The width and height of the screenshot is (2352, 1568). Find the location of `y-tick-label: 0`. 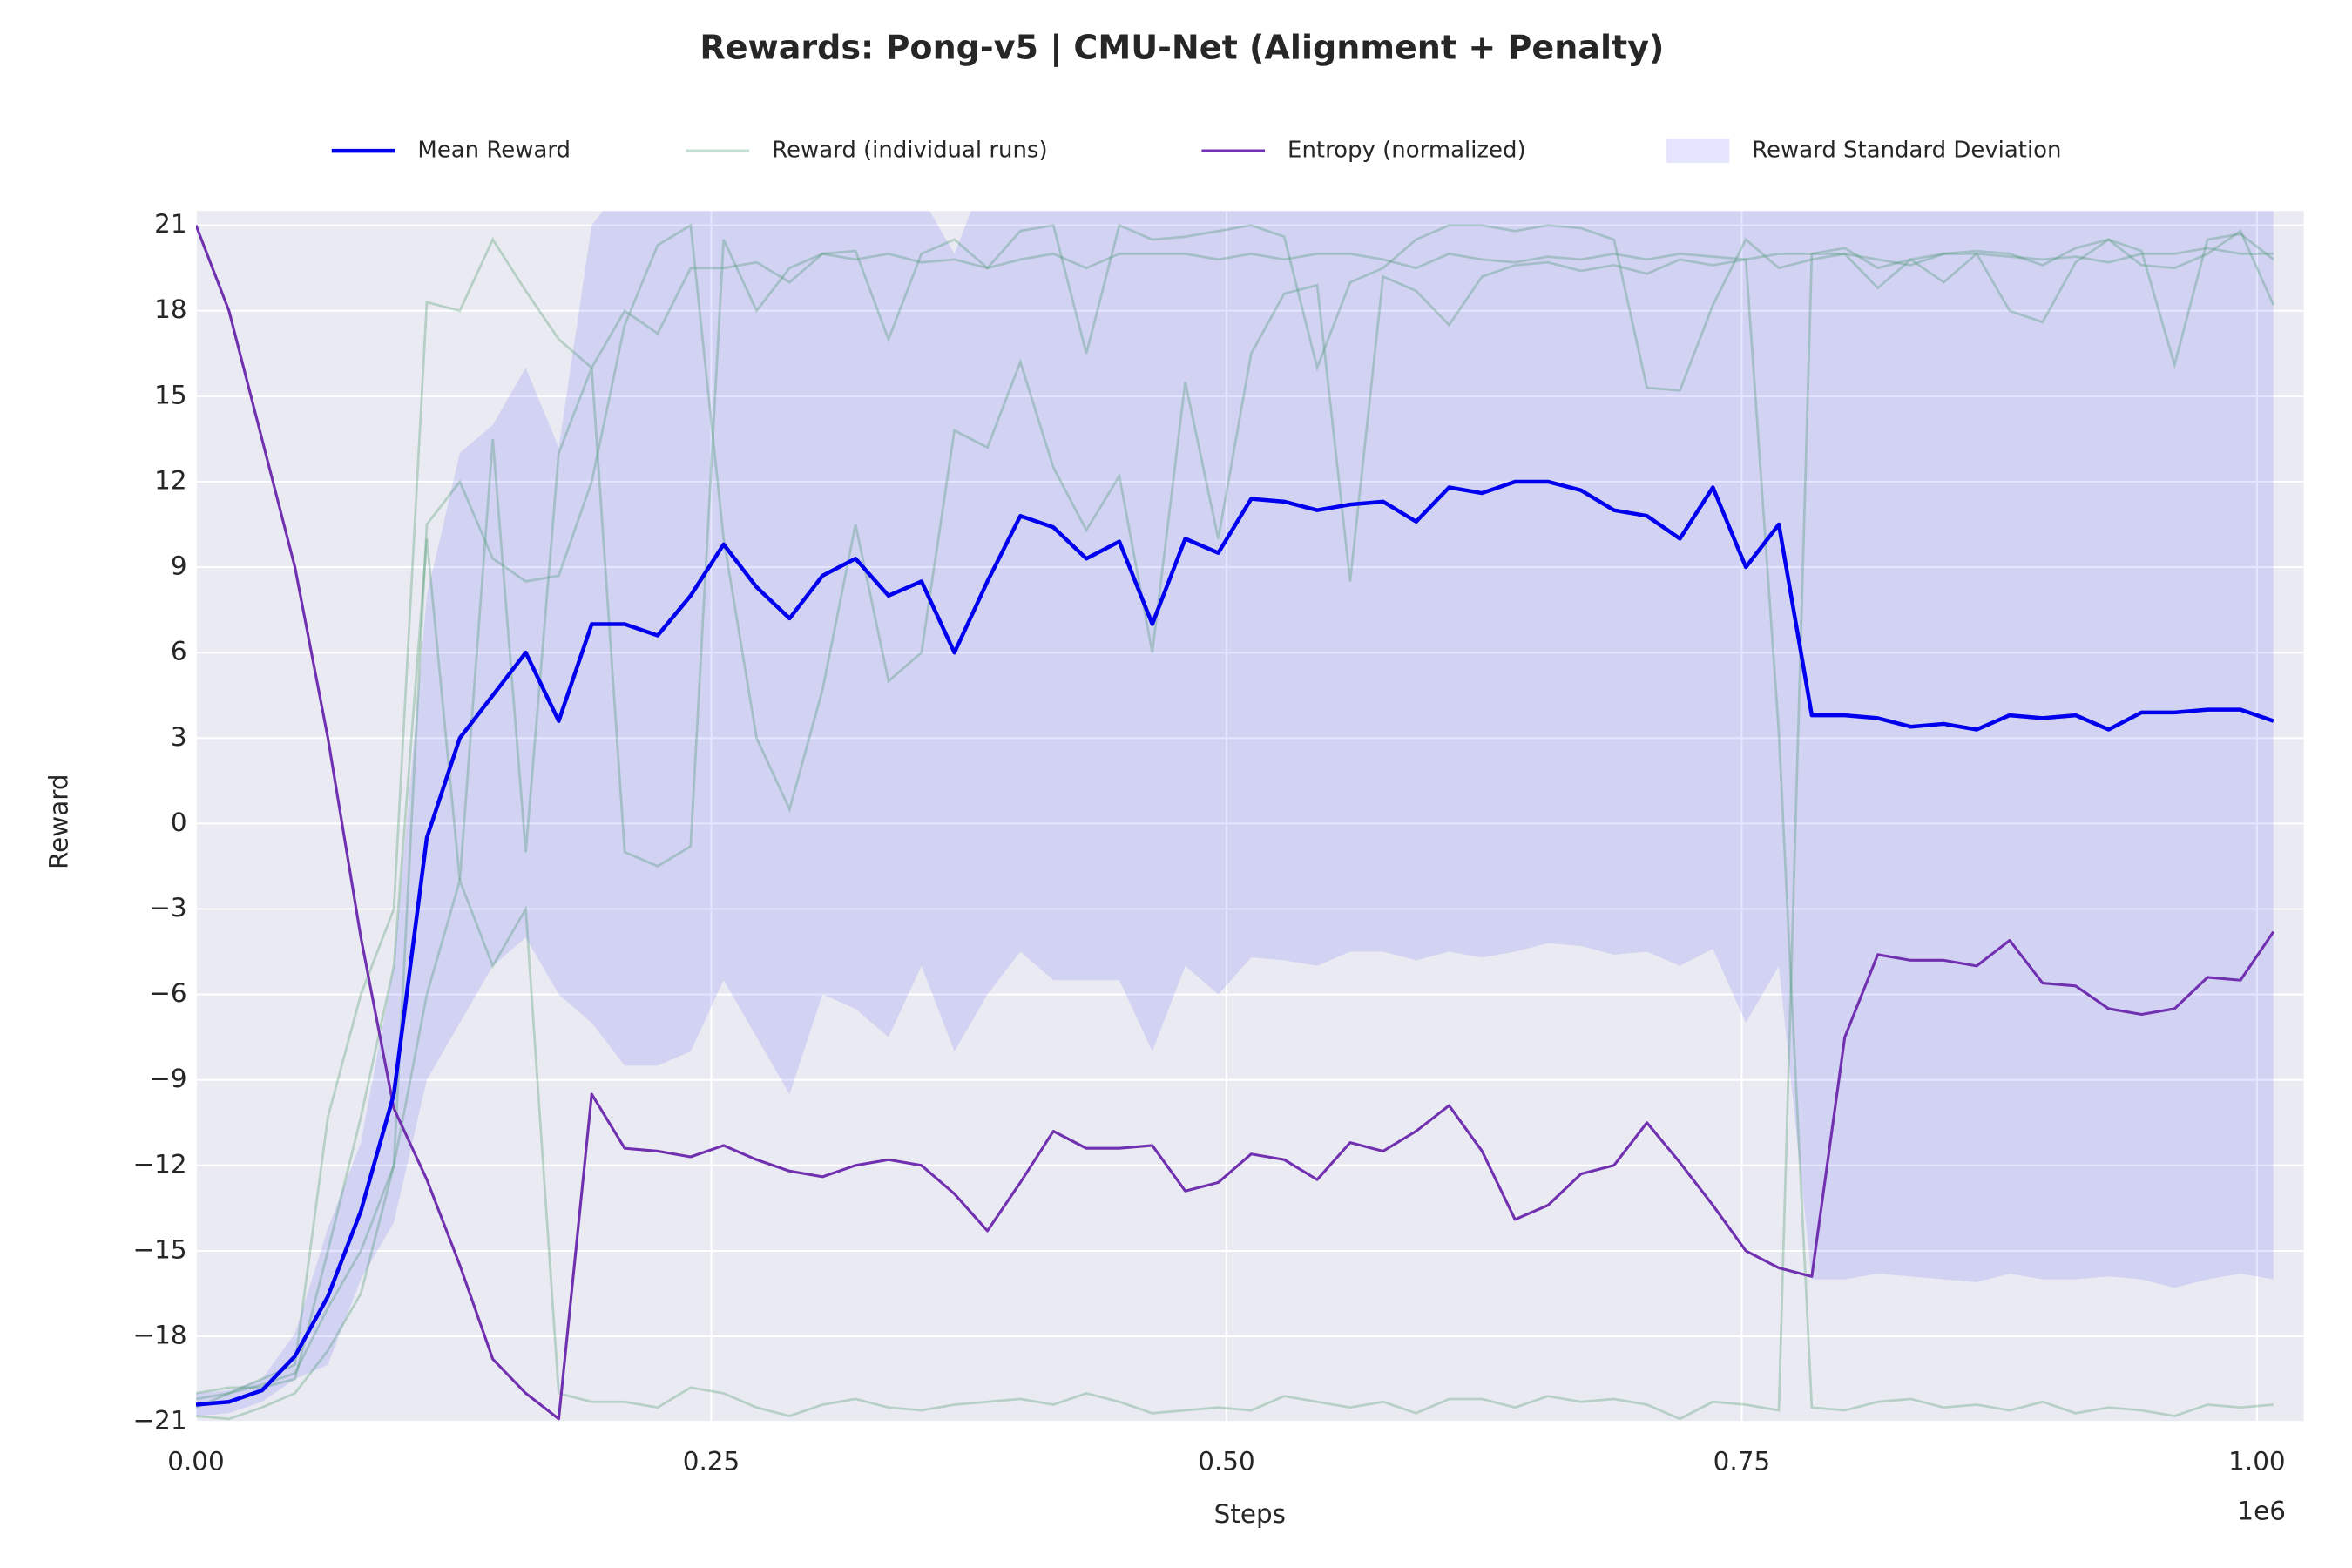

y-tick-label: 0 is located at coordinates (179, 822).